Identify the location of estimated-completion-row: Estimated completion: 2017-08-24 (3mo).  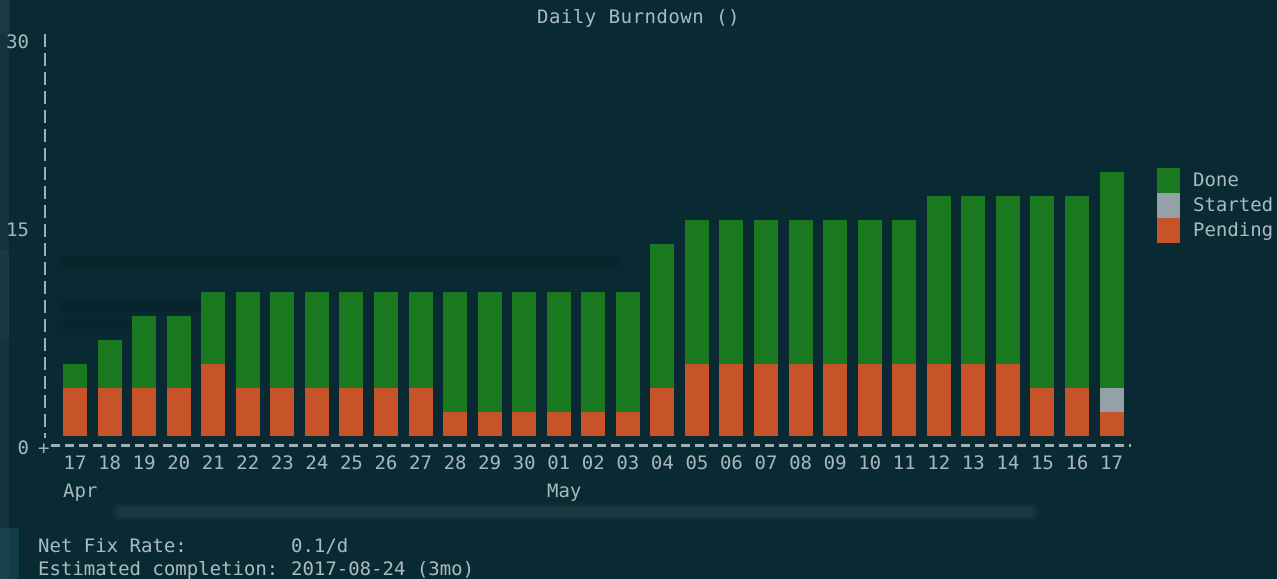
(256, 568).